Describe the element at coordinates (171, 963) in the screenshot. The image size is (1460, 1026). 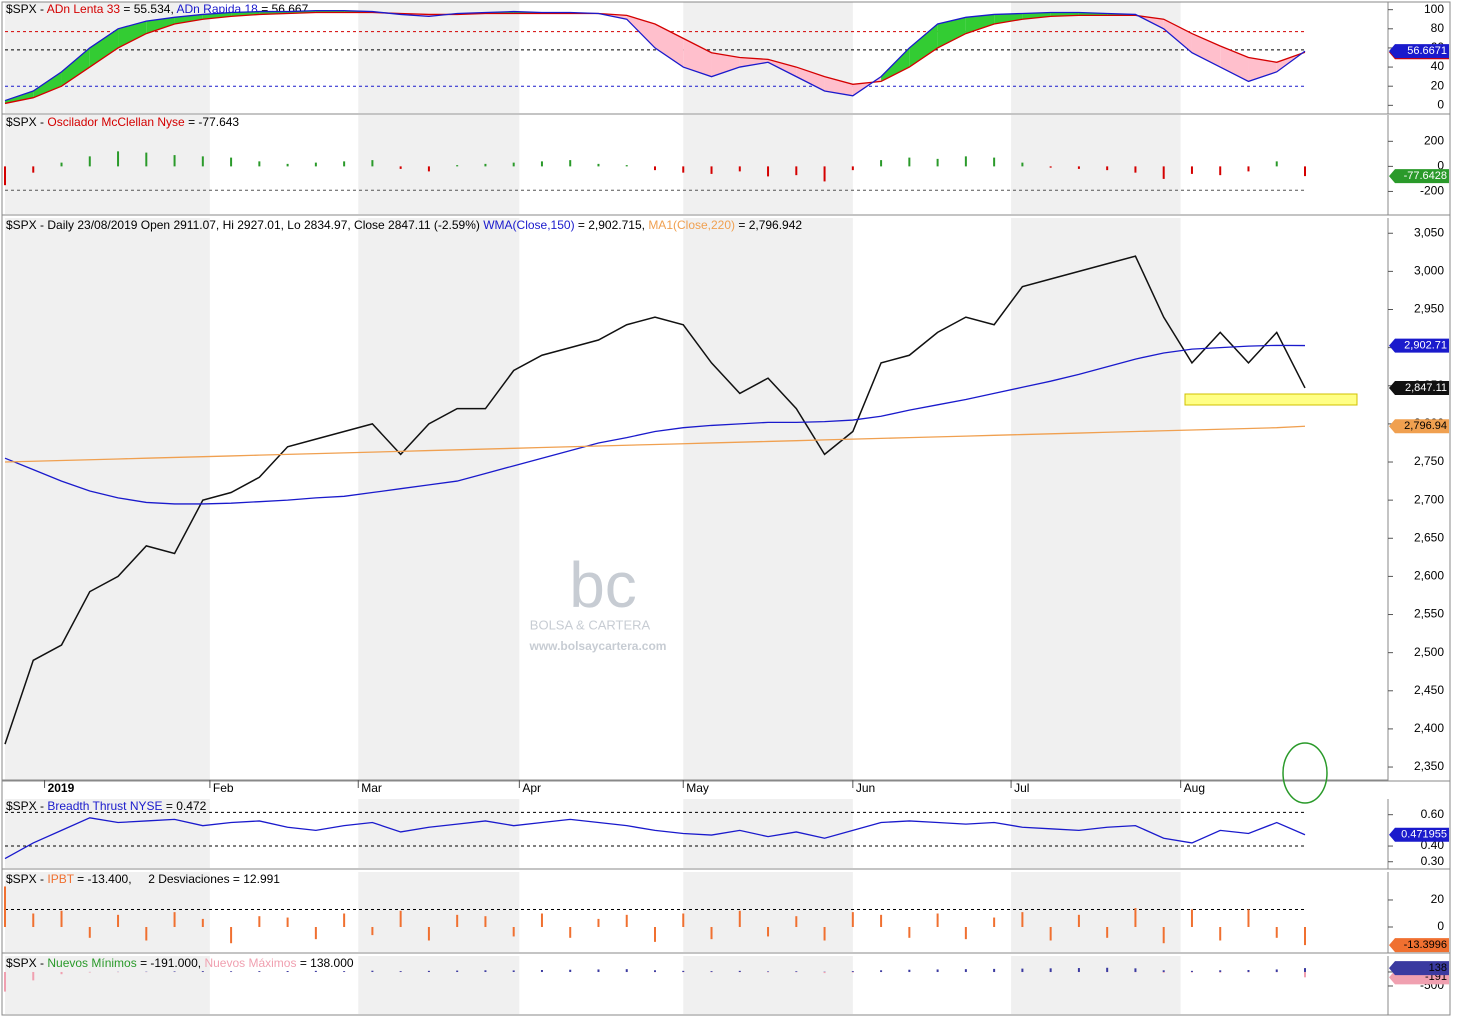
I see `header-part: = -191.000,` at that location.